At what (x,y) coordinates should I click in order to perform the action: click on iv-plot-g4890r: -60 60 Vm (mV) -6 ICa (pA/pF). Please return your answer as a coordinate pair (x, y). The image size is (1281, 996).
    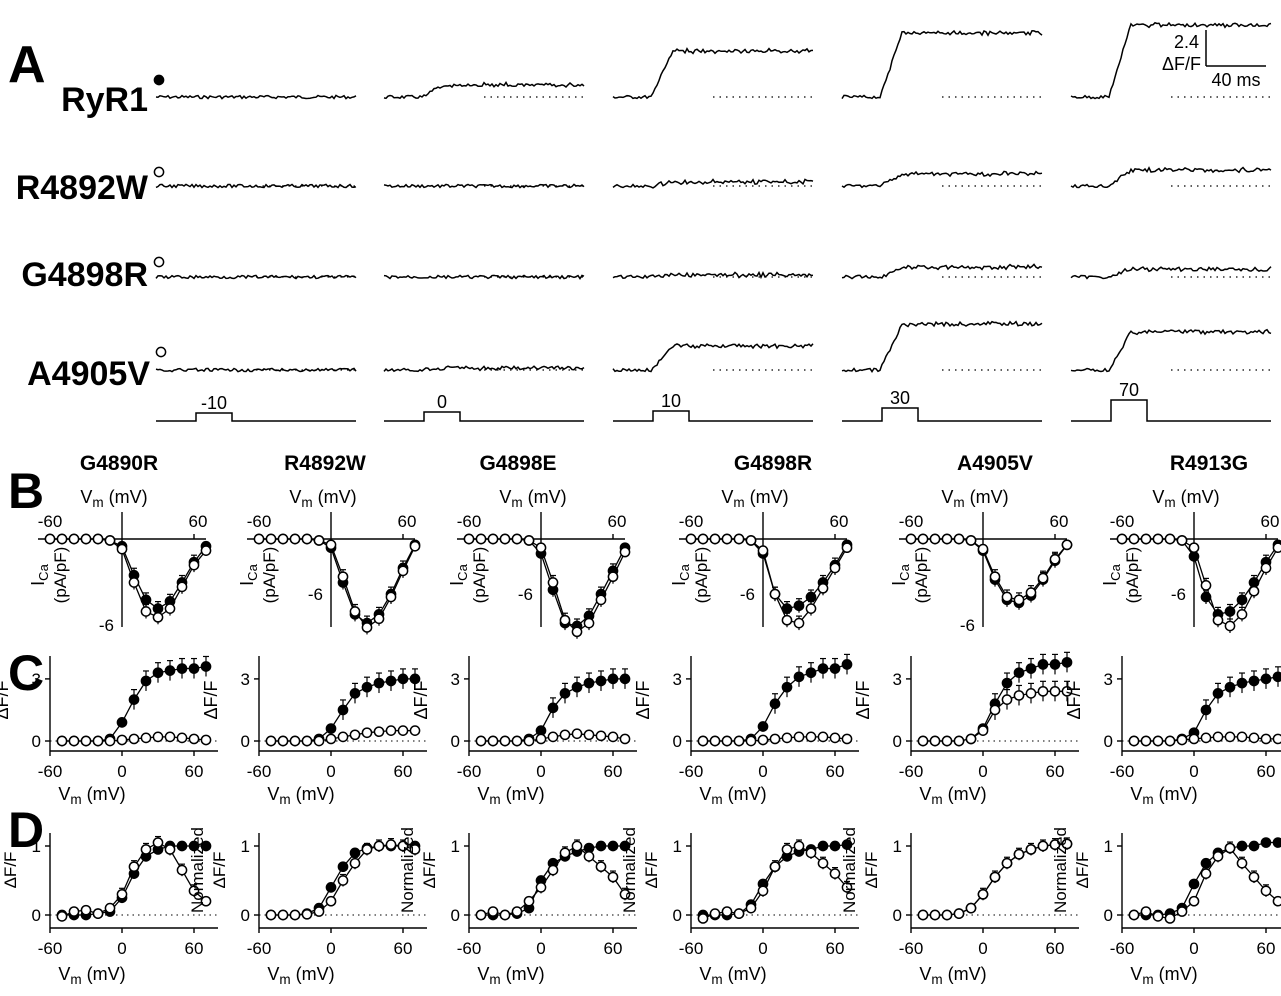
    Looking at the image, I should click on (120, 561).